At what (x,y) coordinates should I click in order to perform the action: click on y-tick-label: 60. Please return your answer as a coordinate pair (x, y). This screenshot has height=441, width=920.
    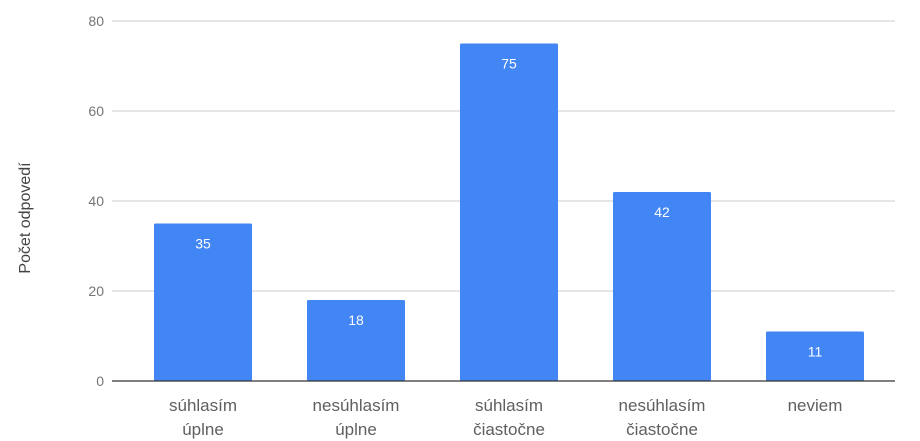
    Looking at the image, I should click on (96, 111).